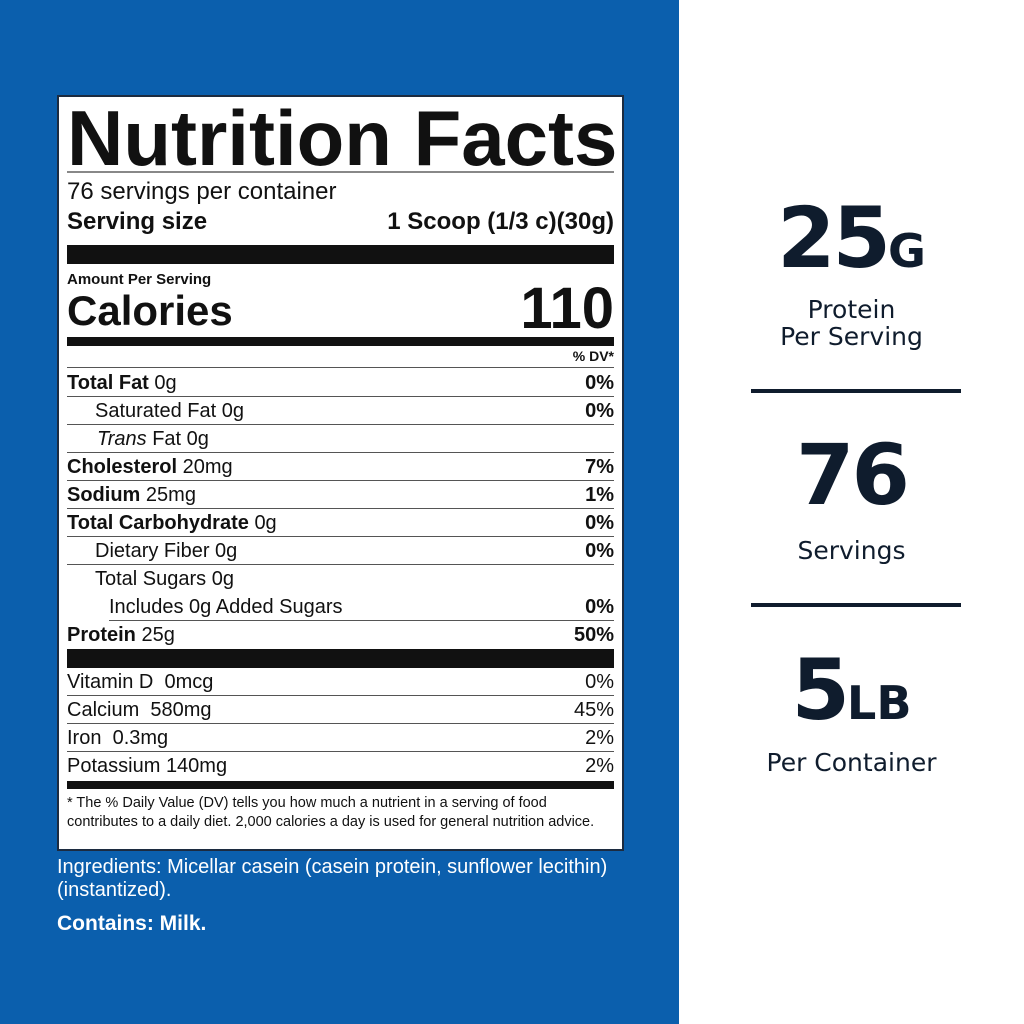 Image resolution: width=1024 pixels, height=1024 pixels. I want to click on serving-size-label: Serving size, so click(137, 221).